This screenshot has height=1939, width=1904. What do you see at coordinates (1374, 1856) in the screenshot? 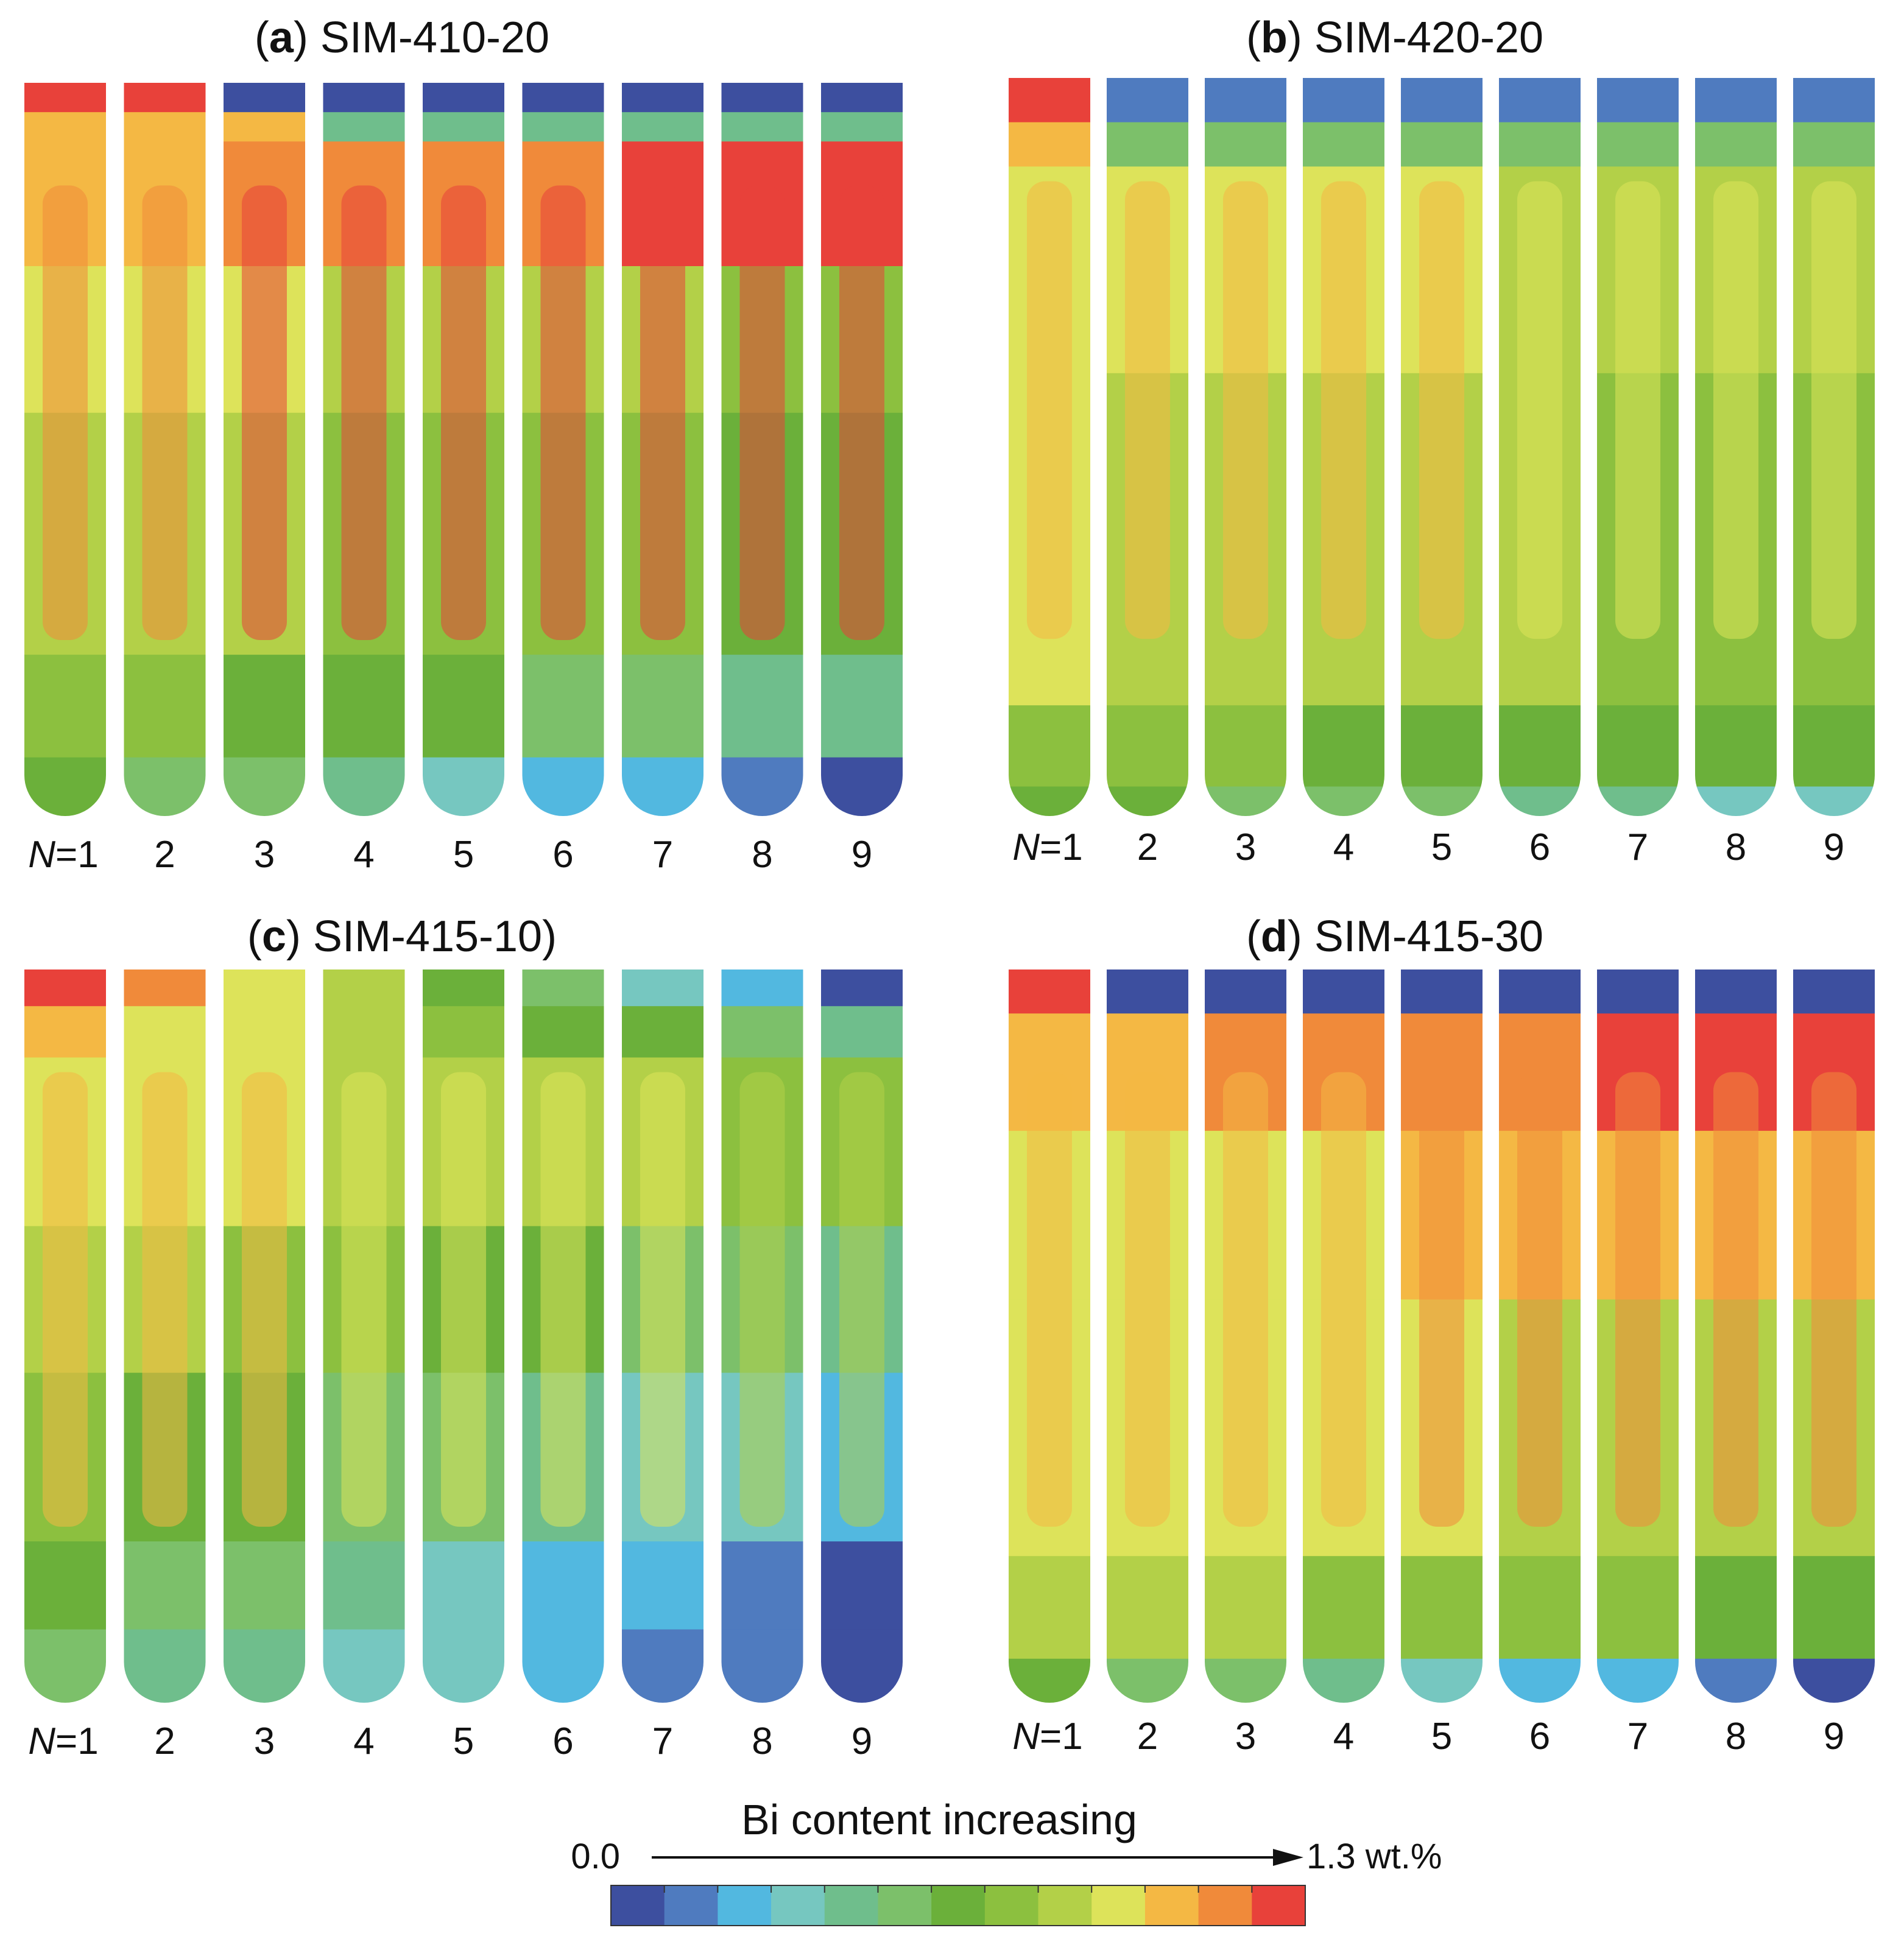
I see `legend-max-label: 1.3 wt.%` at bounding box center [1374, 1856].